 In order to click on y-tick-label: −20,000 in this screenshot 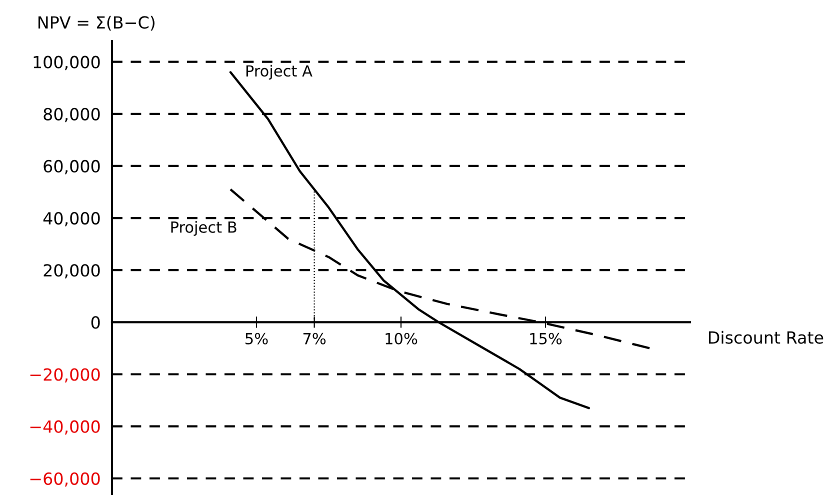, I will do `click(65, 375)`.